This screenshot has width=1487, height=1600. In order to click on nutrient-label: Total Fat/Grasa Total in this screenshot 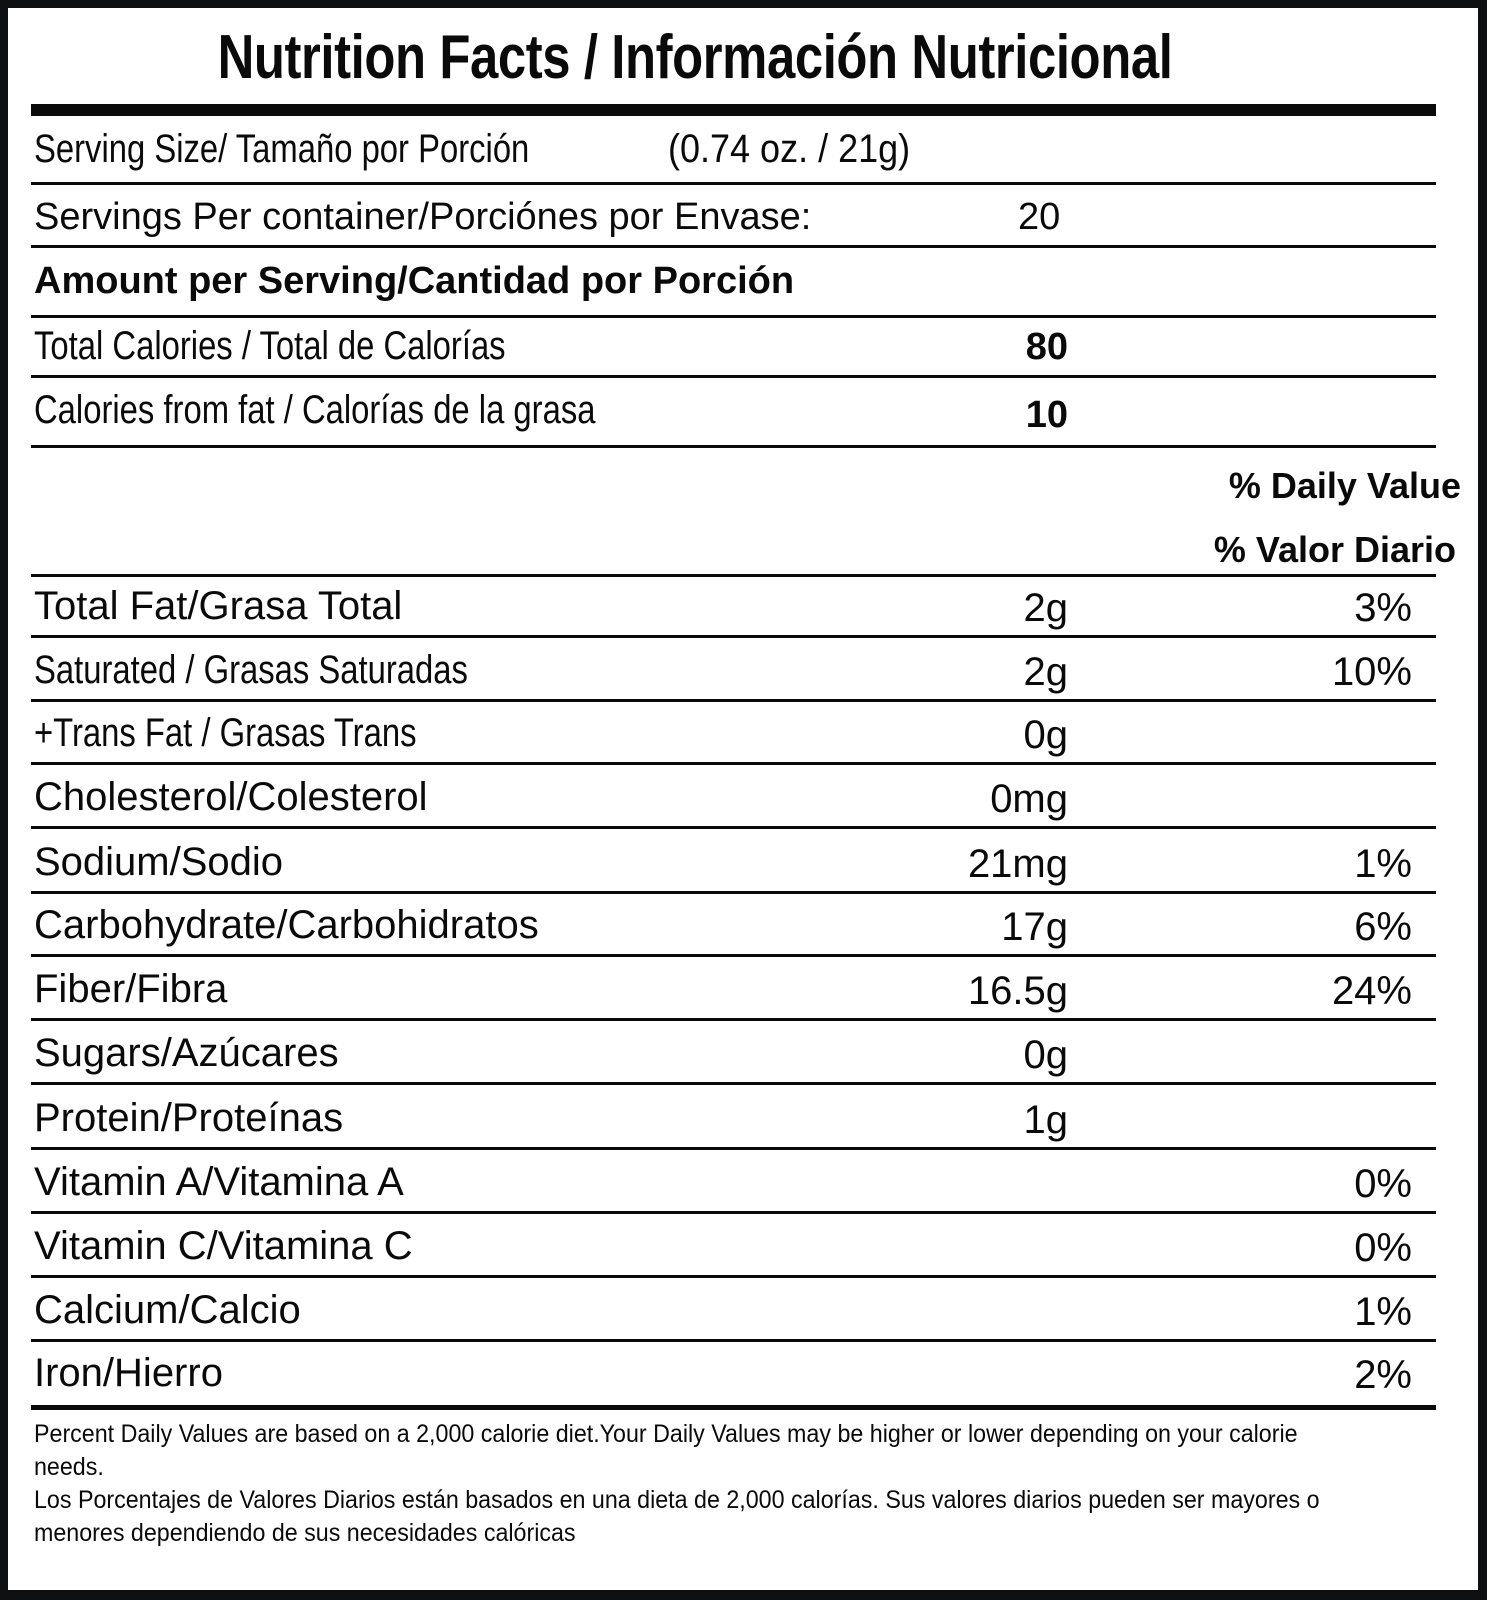, I will do `click(218, 606)`.